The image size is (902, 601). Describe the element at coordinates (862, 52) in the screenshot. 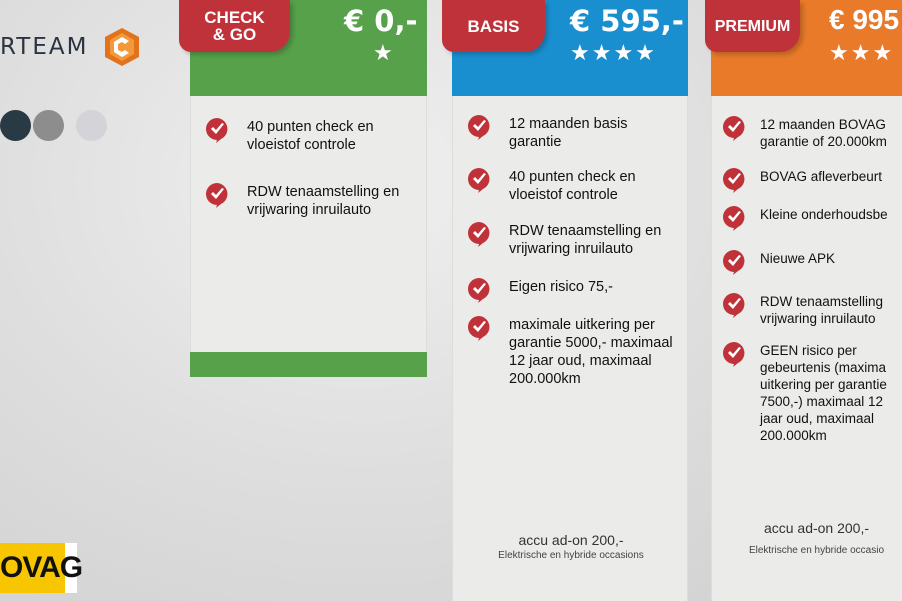

I see `package-stars: ★★★` at that location.